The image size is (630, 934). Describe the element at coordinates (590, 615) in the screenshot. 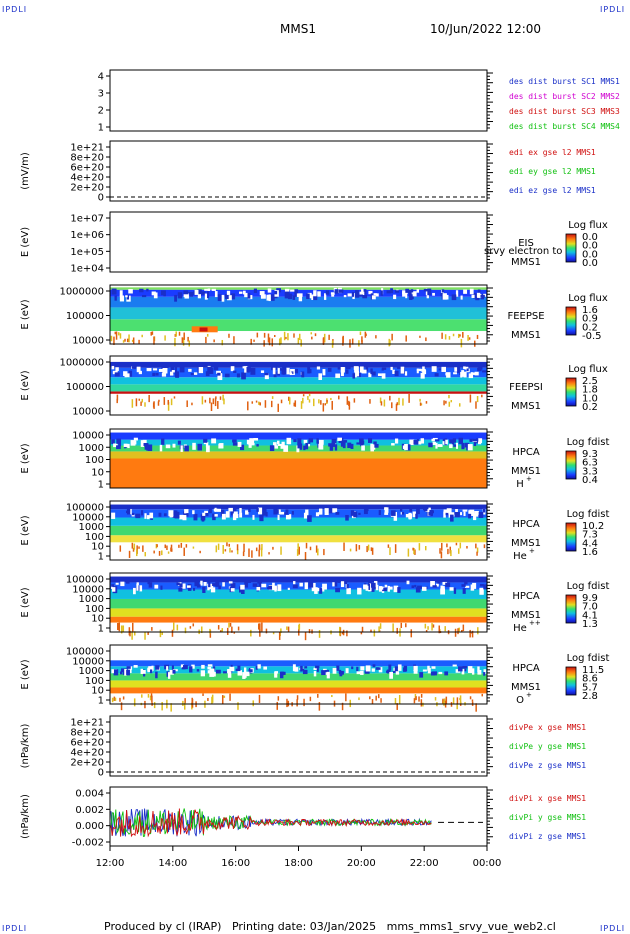

I see `colorbar-tick-label: 4.1` at that location.